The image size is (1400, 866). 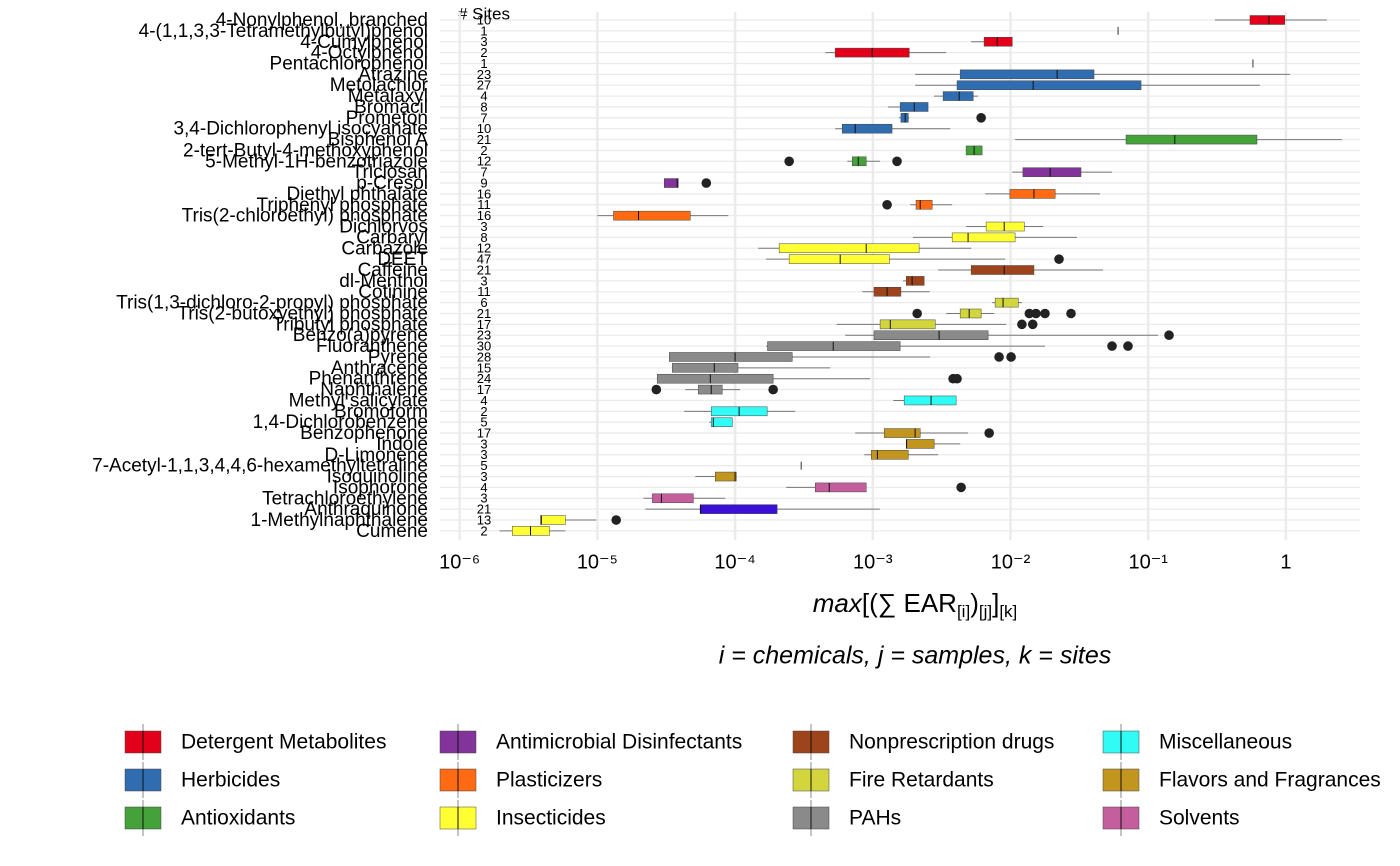 What do you see at coordinates (484, 313) in the screenshot?
I see `site-count: 21` at bounding box center [484, 313].